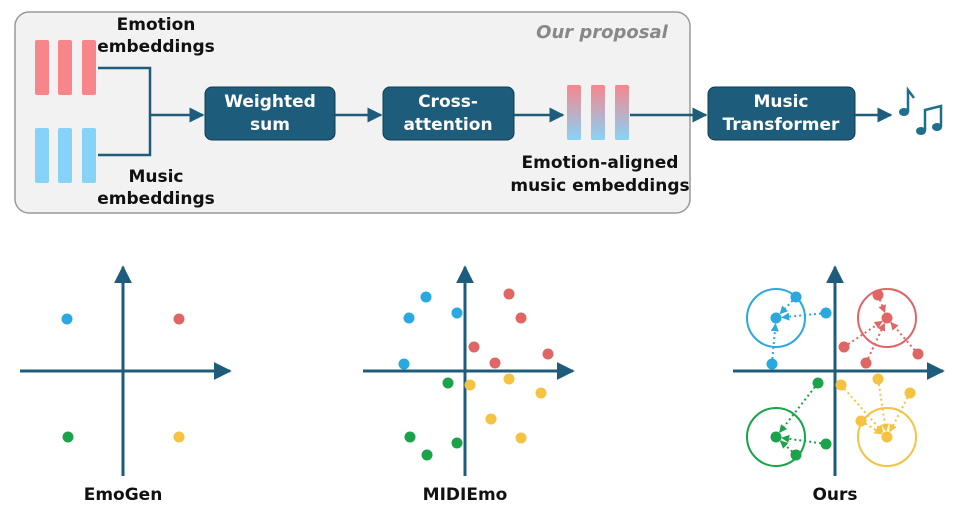 The image size is (954, 517). Describe the element at coordinates (834, 495) in the screenshot. I see `panel-label: Ours` at that location.